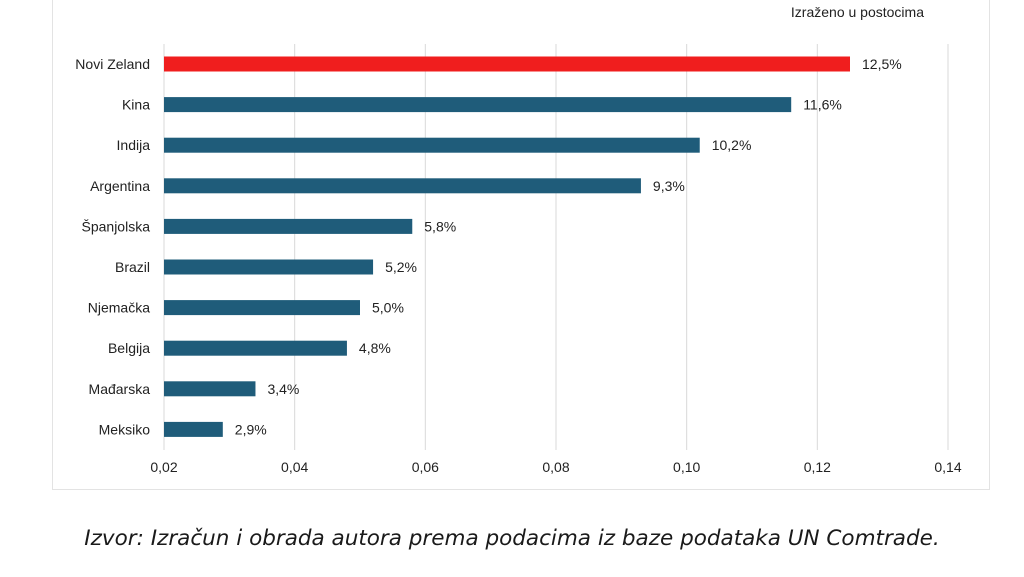 Image resolution: width=1024 pixels, height=577 pixels. What do you see at coordinates (134, 145) in the screenshot?
I see `category-label: Indija` at bounding box center [134, 145].